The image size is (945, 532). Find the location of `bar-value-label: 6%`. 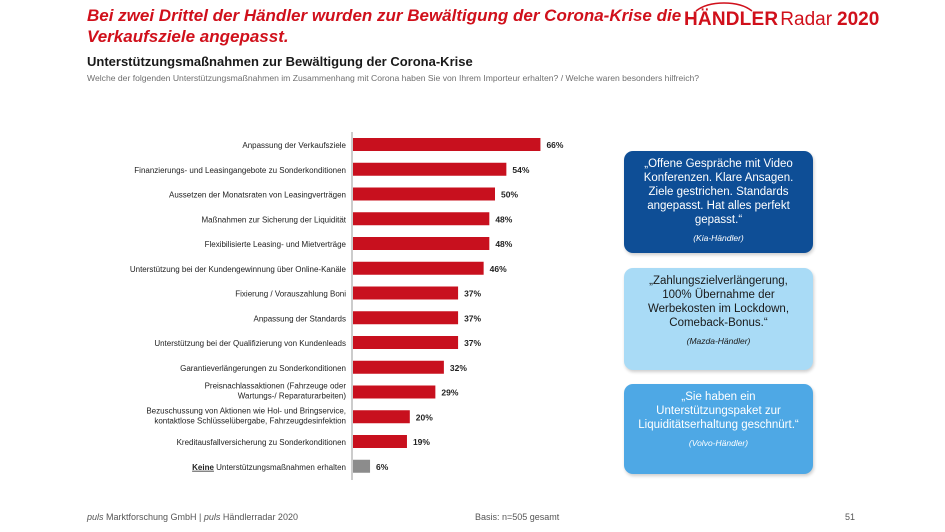

bar-value-label: 6% is located at coordinates (382, 467).